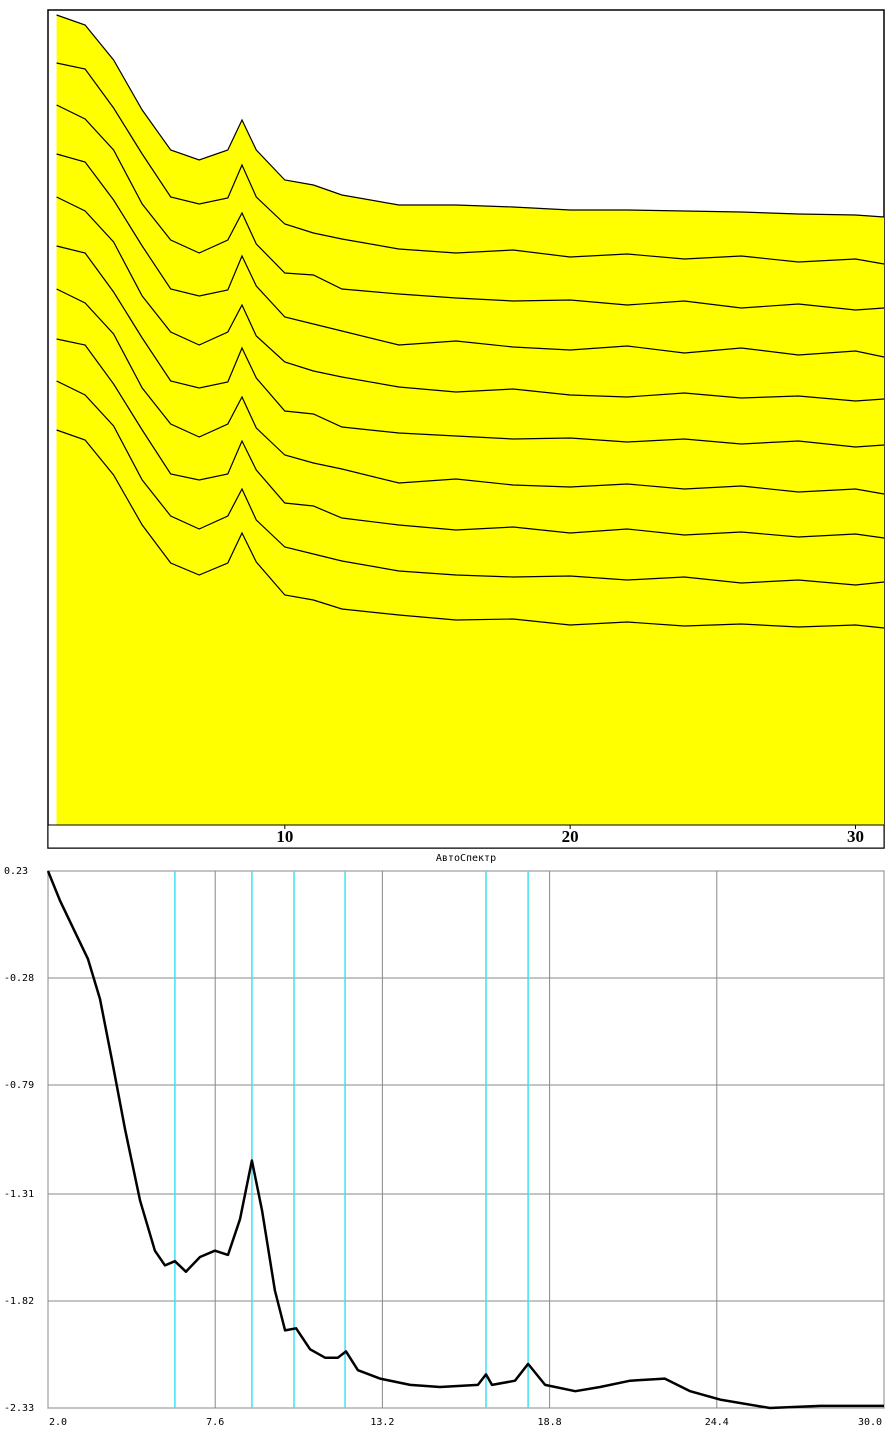 This screenshot has width=886, height=1432. Describe the element at coordinates (466, 858) in the screenshot. I see `chart-title: АвтоСпектр` at that location.